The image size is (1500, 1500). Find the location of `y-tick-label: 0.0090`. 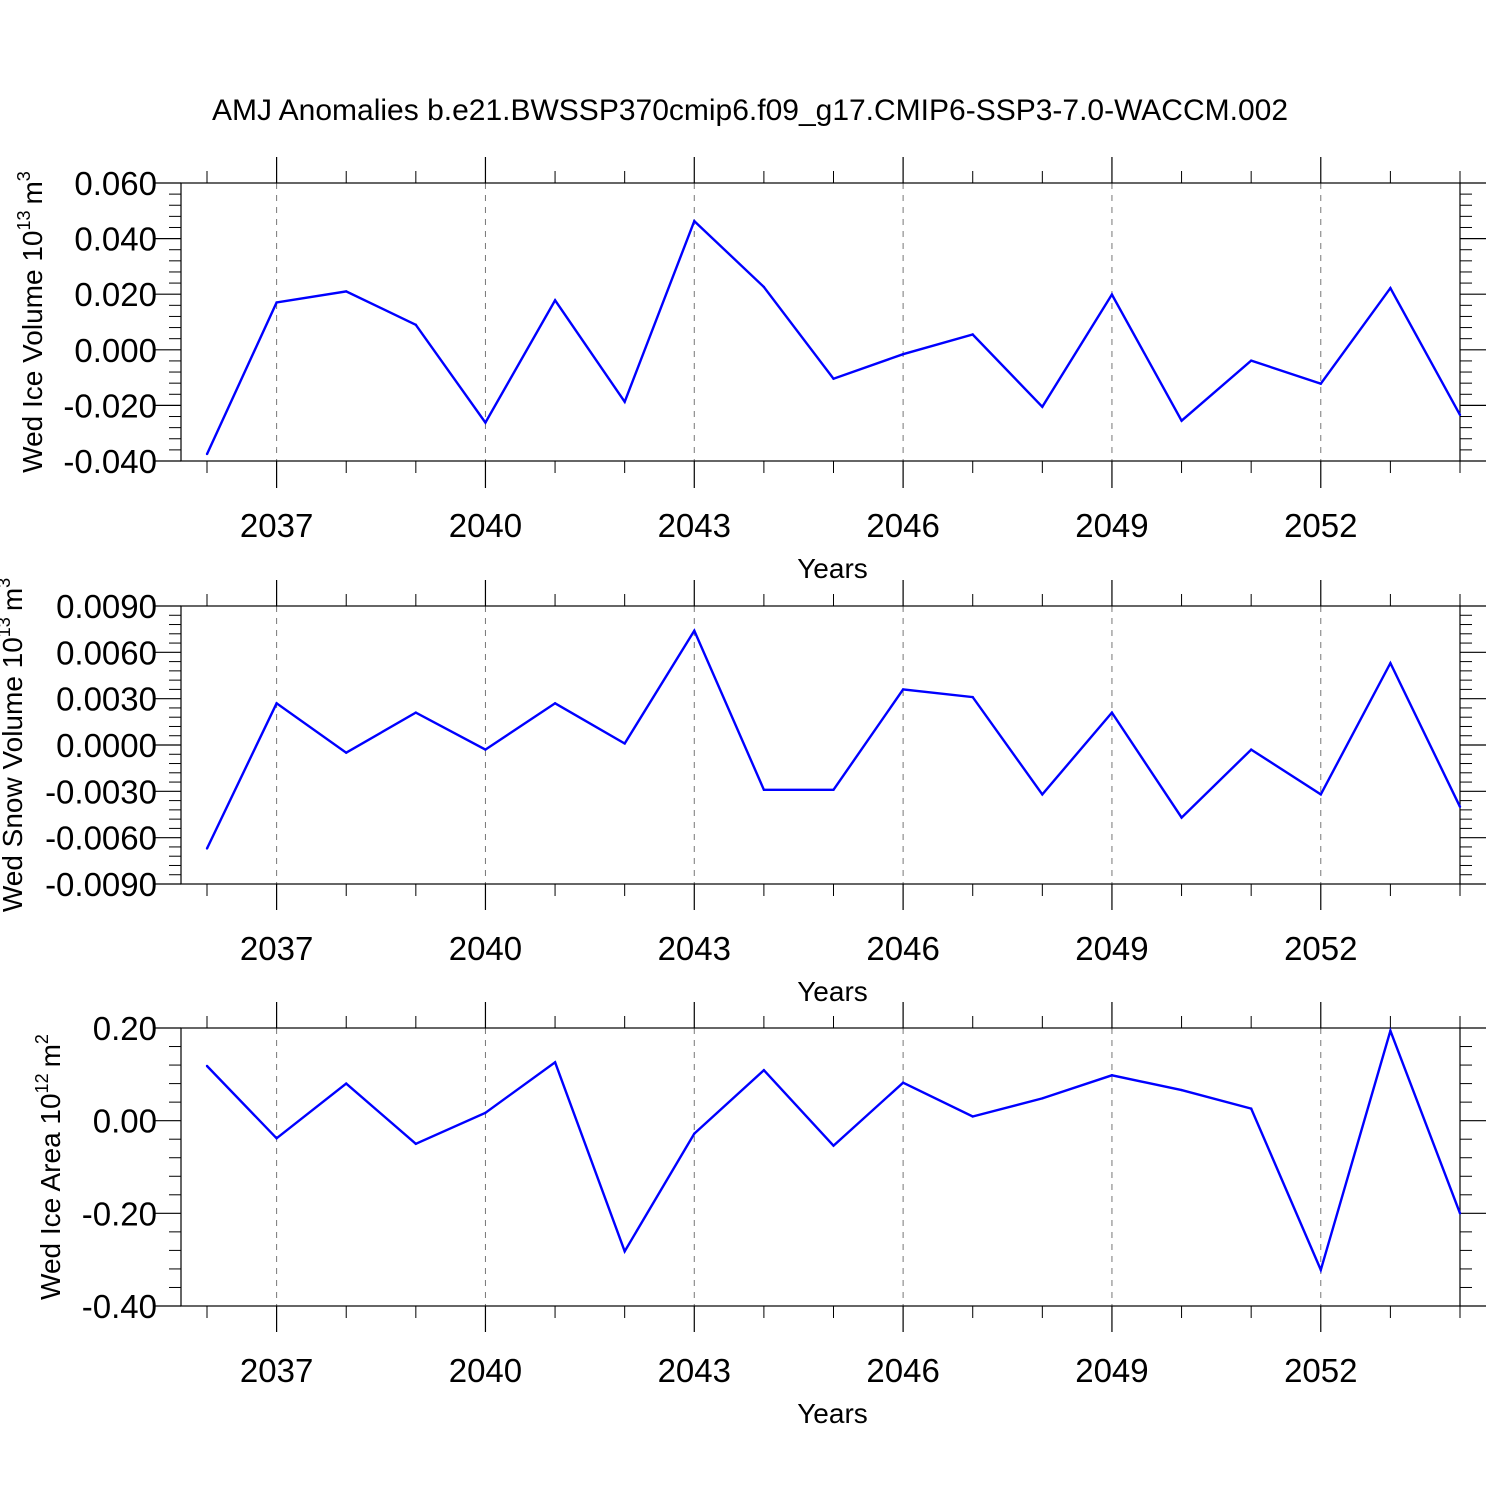

y-tick-label: 0.0090 is located at coordinates (106, 606).